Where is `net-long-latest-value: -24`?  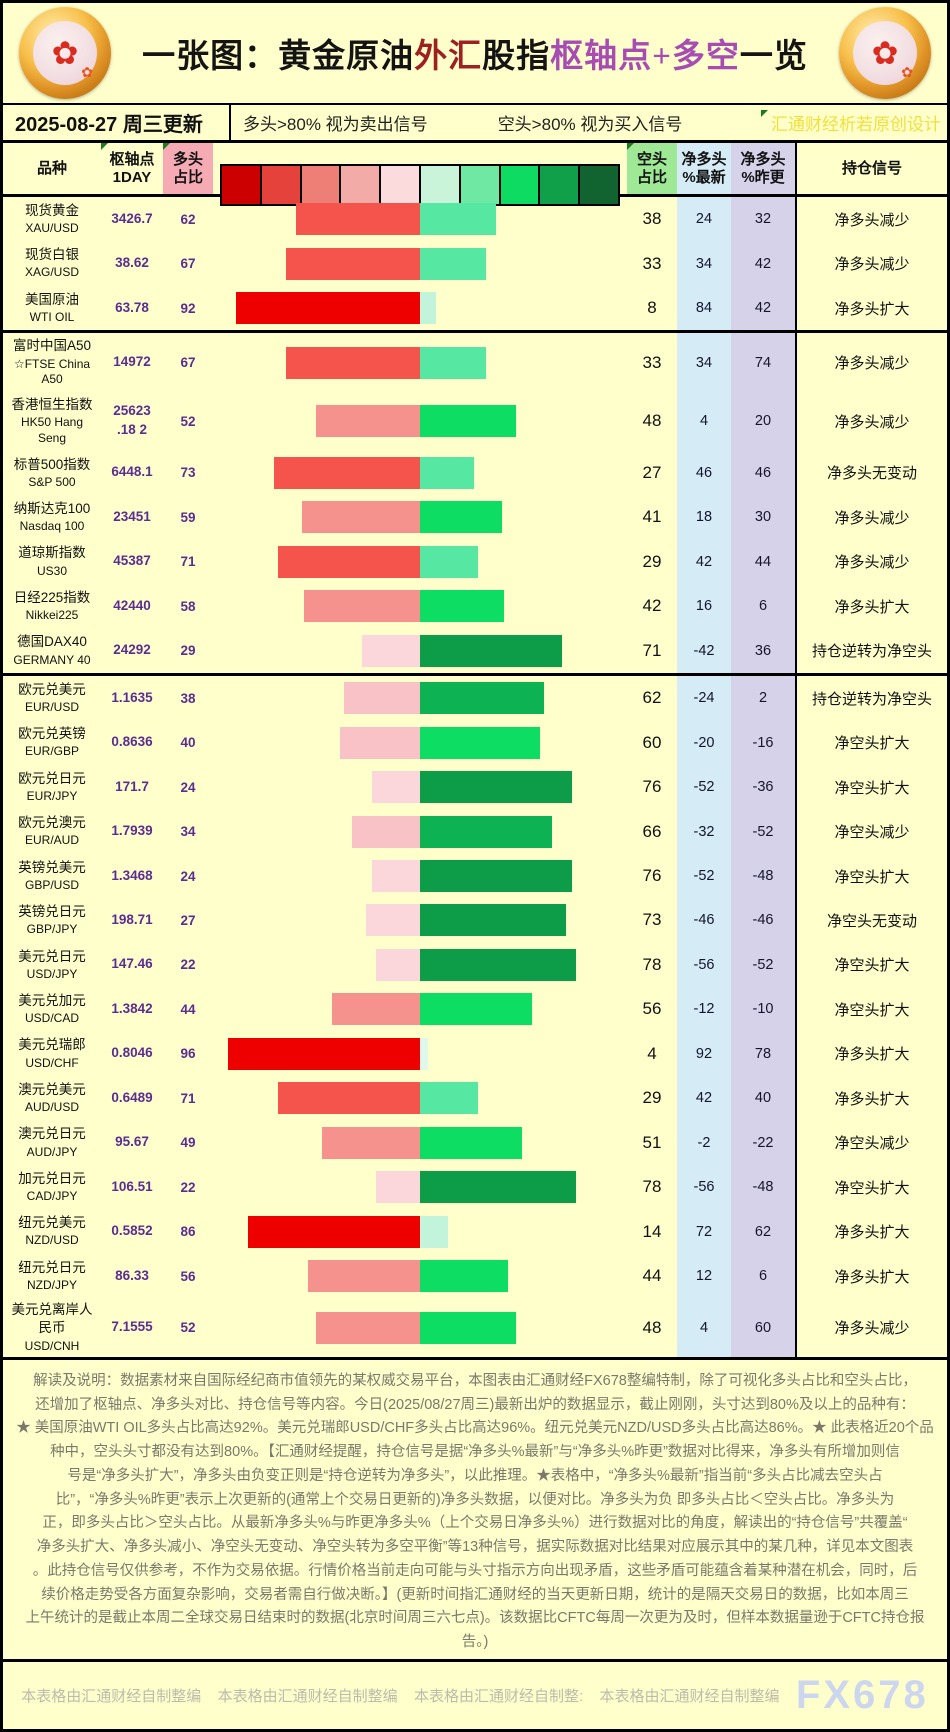
net-long-latest-value: -24 is located at coordinates (704, 698).